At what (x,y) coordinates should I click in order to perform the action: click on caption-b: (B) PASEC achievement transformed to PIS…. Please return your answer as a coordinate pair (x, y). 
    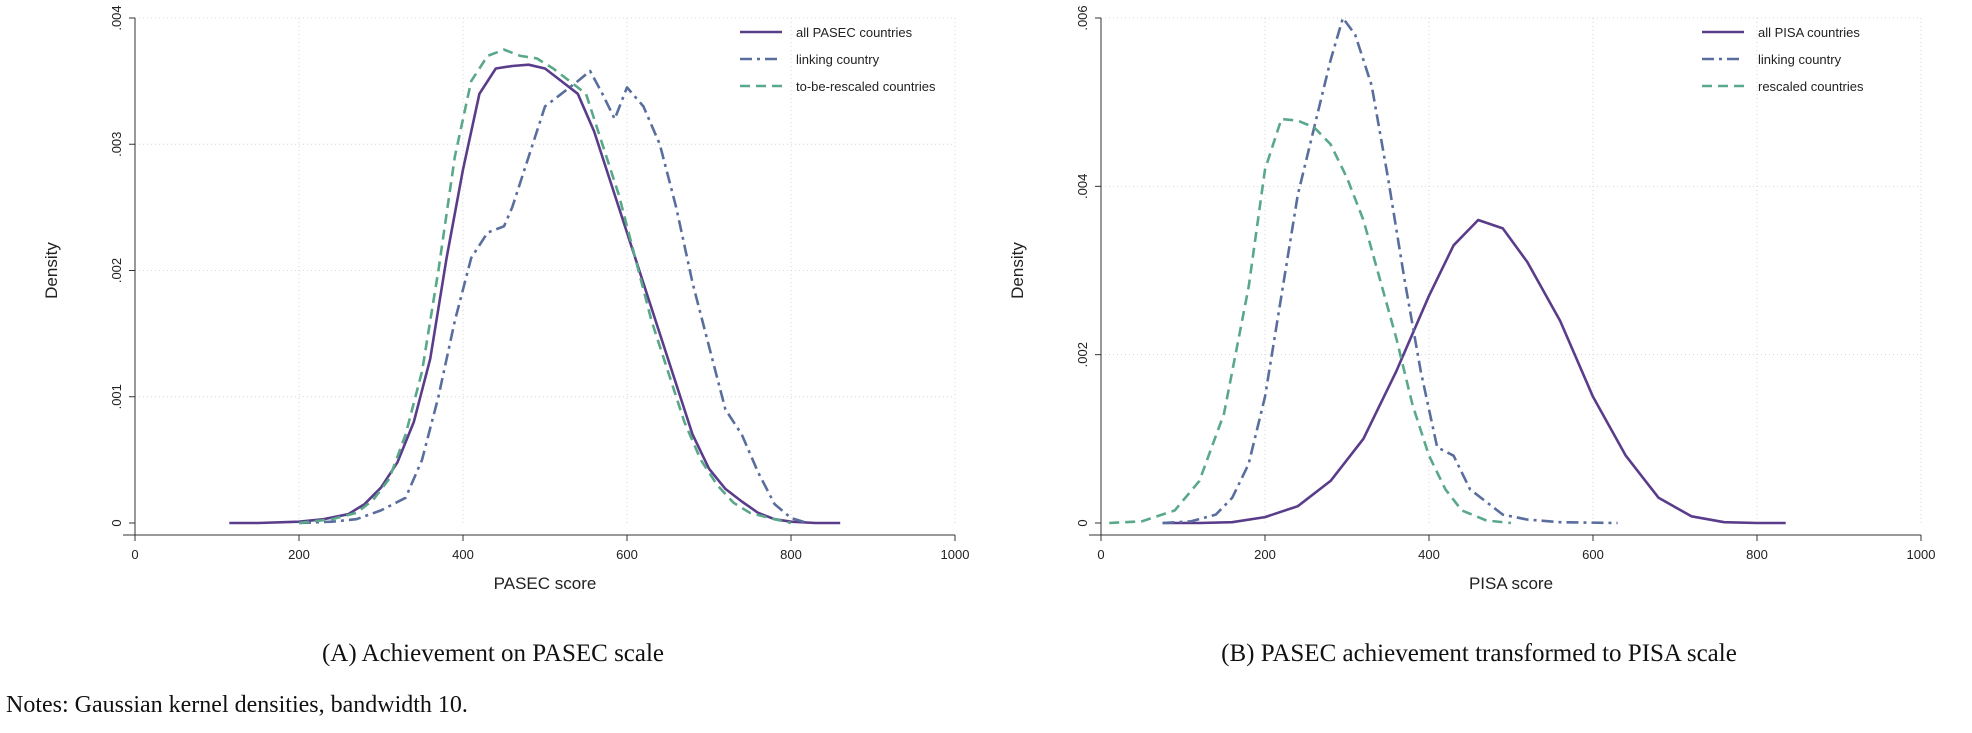
    Looking at the image, I should click on (1479, 653).